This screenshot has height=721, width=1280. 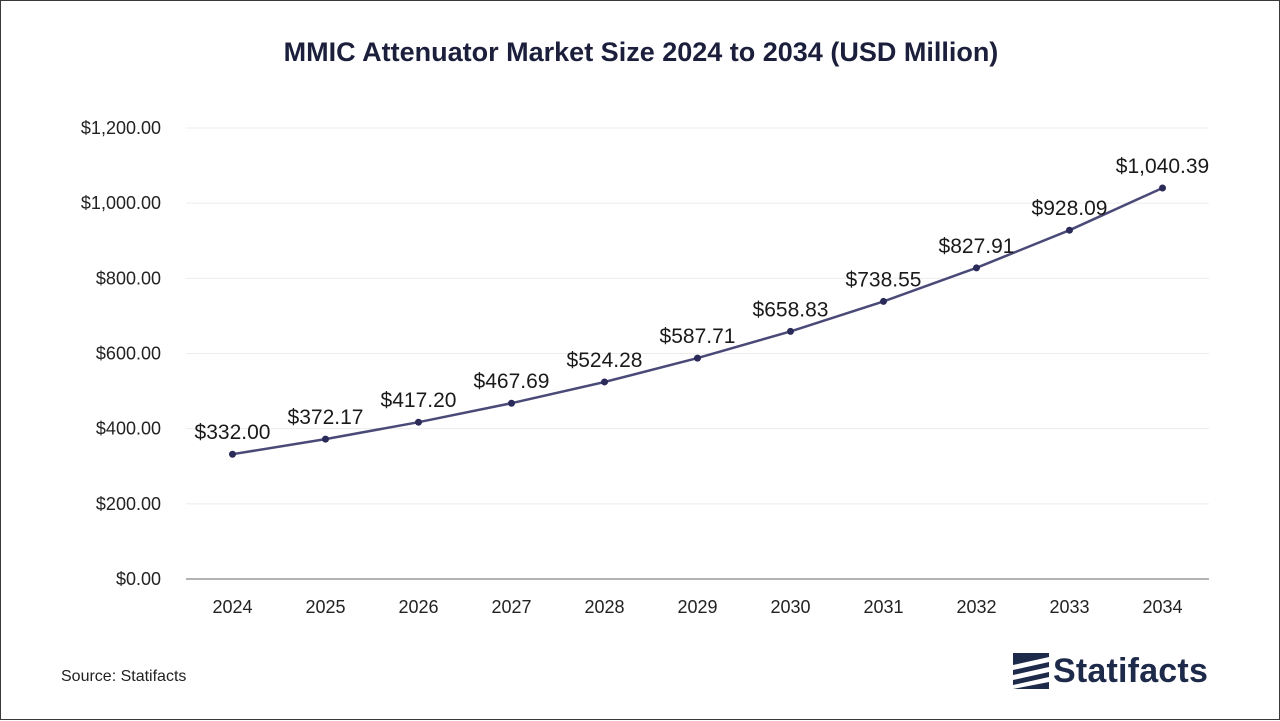 What do you see at coordinates (233, 432) in the screenshot?
I see `data-label: $332.00` at bounding box center [233, 432].